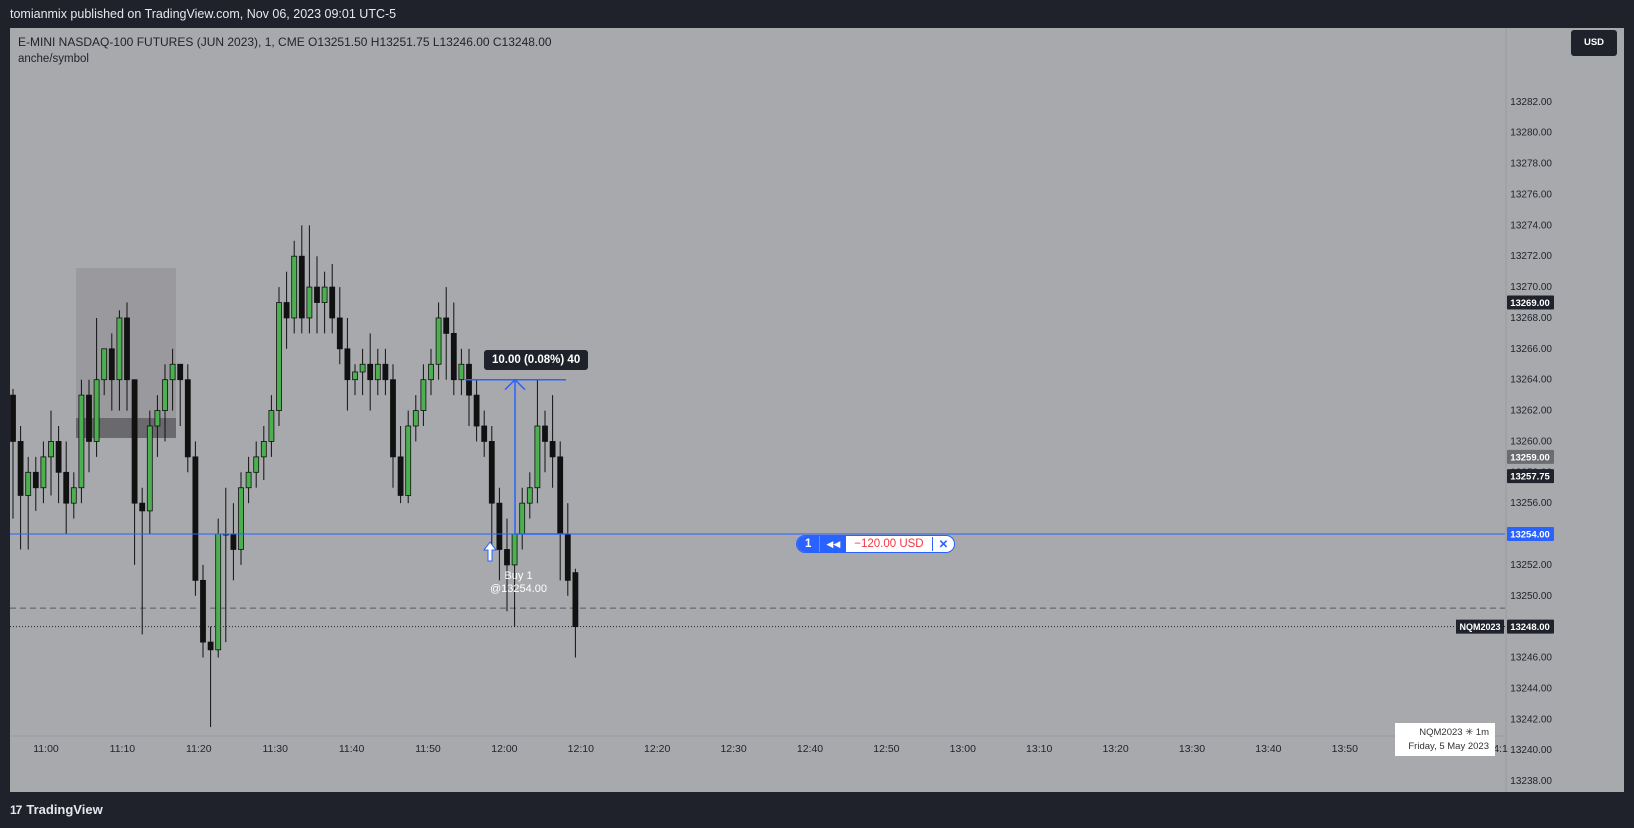  Describe the element at coordinates (1594, 43) in the screenshot. I see `currency-button: USD` at that location.